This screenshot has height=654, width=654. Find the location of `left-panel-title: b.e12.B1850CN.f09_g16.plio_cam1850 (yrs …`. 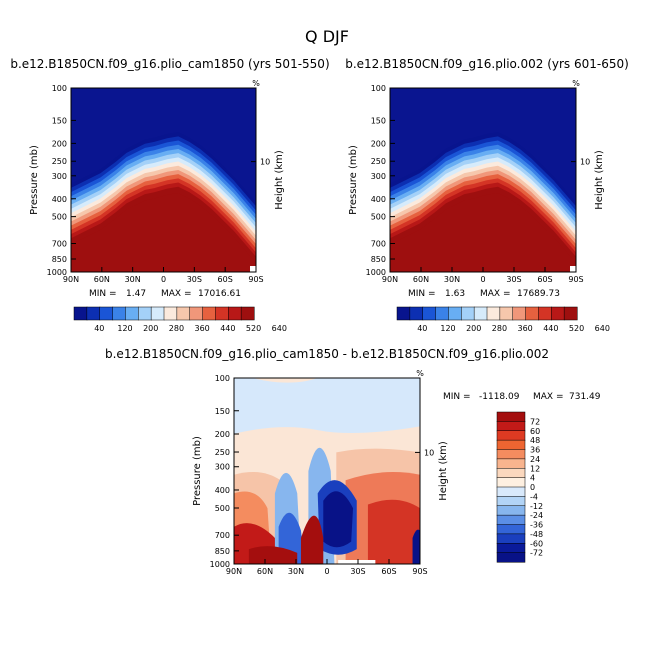

left-panel-title: b.e12.B1850CN.f09_g16.plio_cam1850 (yrs … is located at coordinates (169, 64).